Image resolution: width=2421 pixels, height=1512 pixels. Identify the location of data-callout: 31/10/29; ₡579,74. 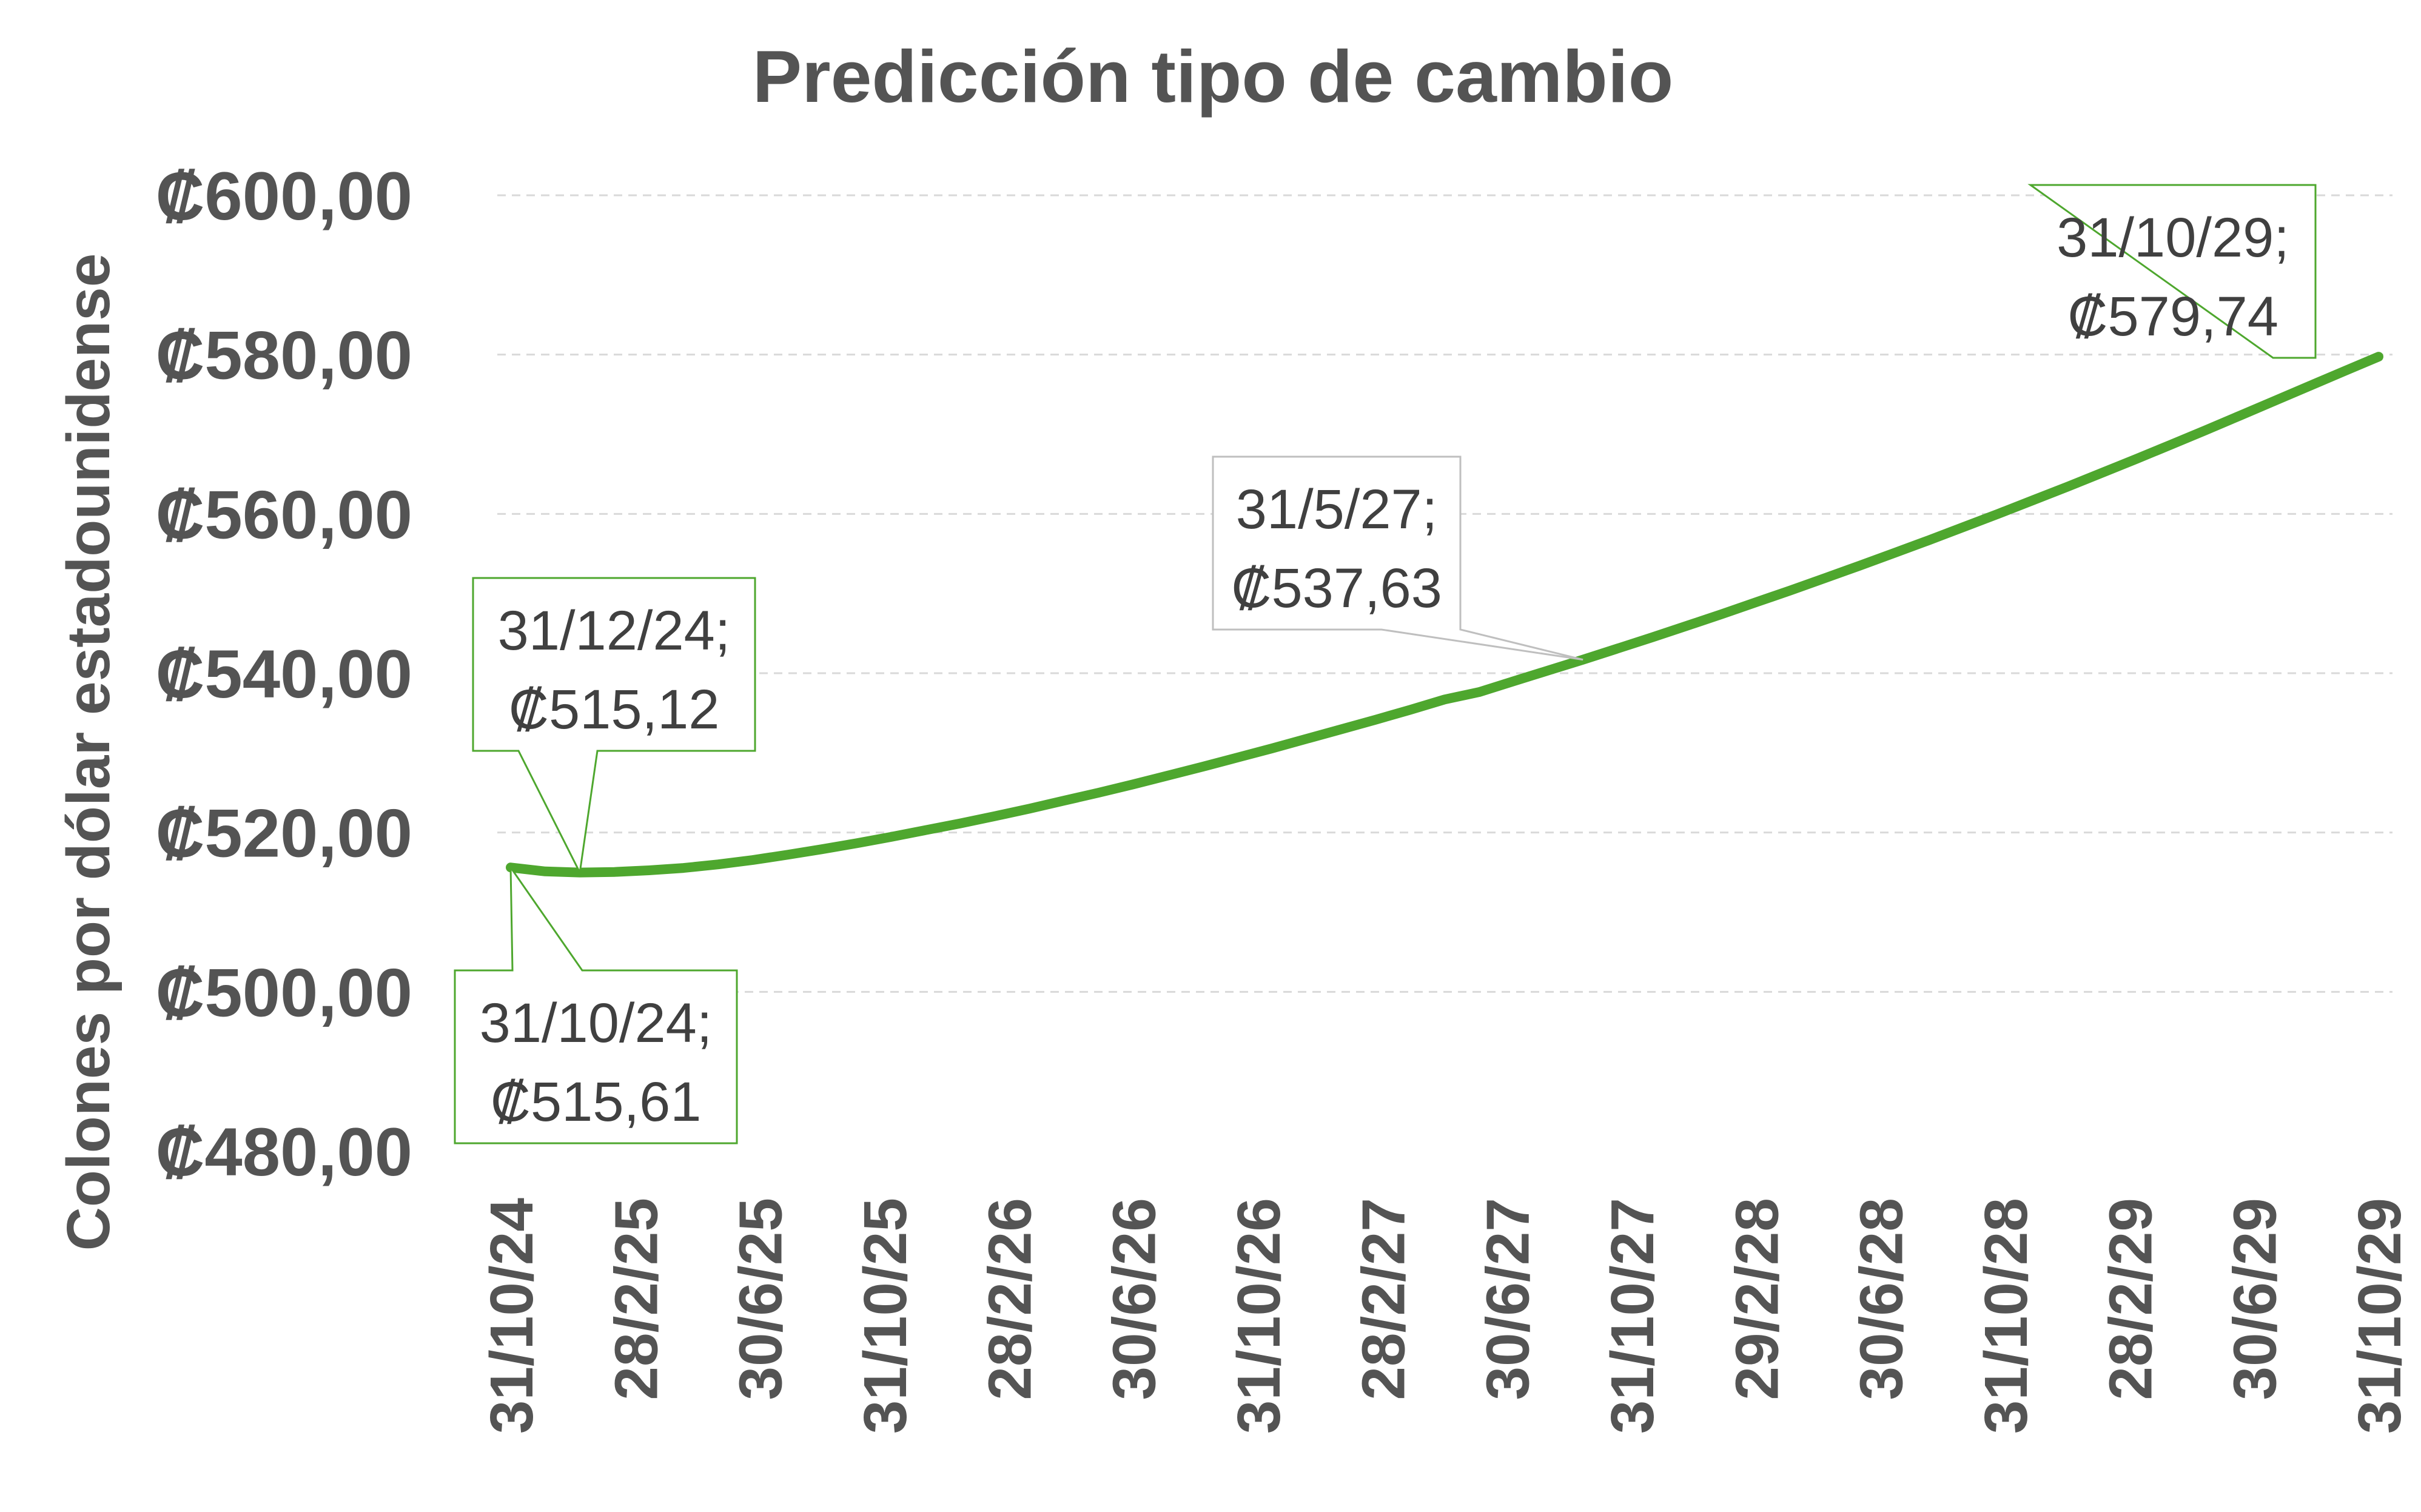
(2172, 271).